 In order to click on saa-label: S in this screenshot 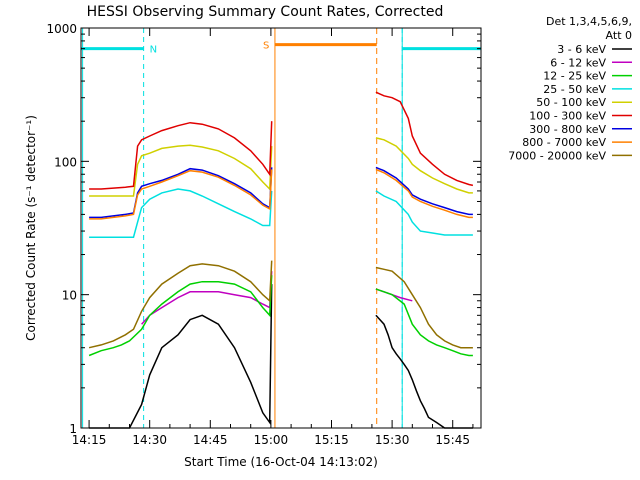, I will do `click(266, 46)`.